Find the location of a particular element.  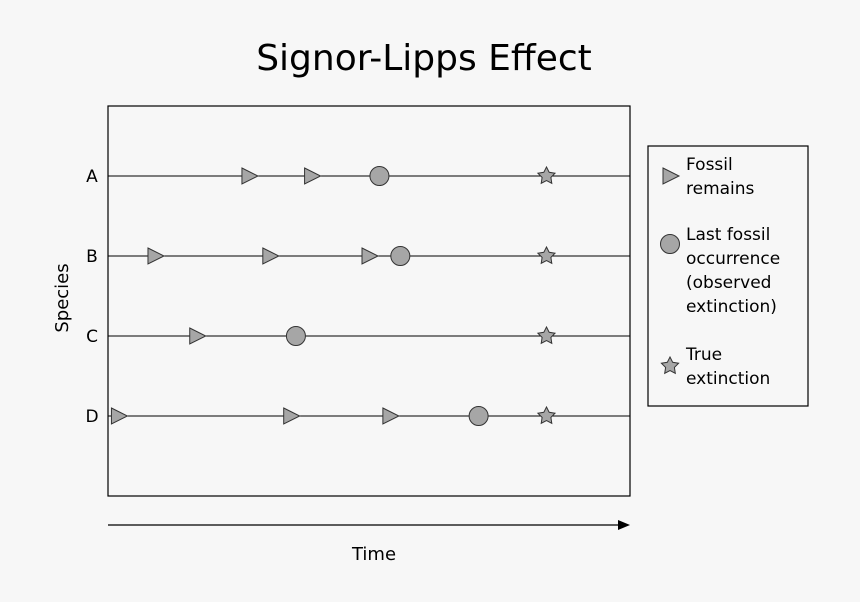

species-label-a: A is located at coordinates (92, 177).